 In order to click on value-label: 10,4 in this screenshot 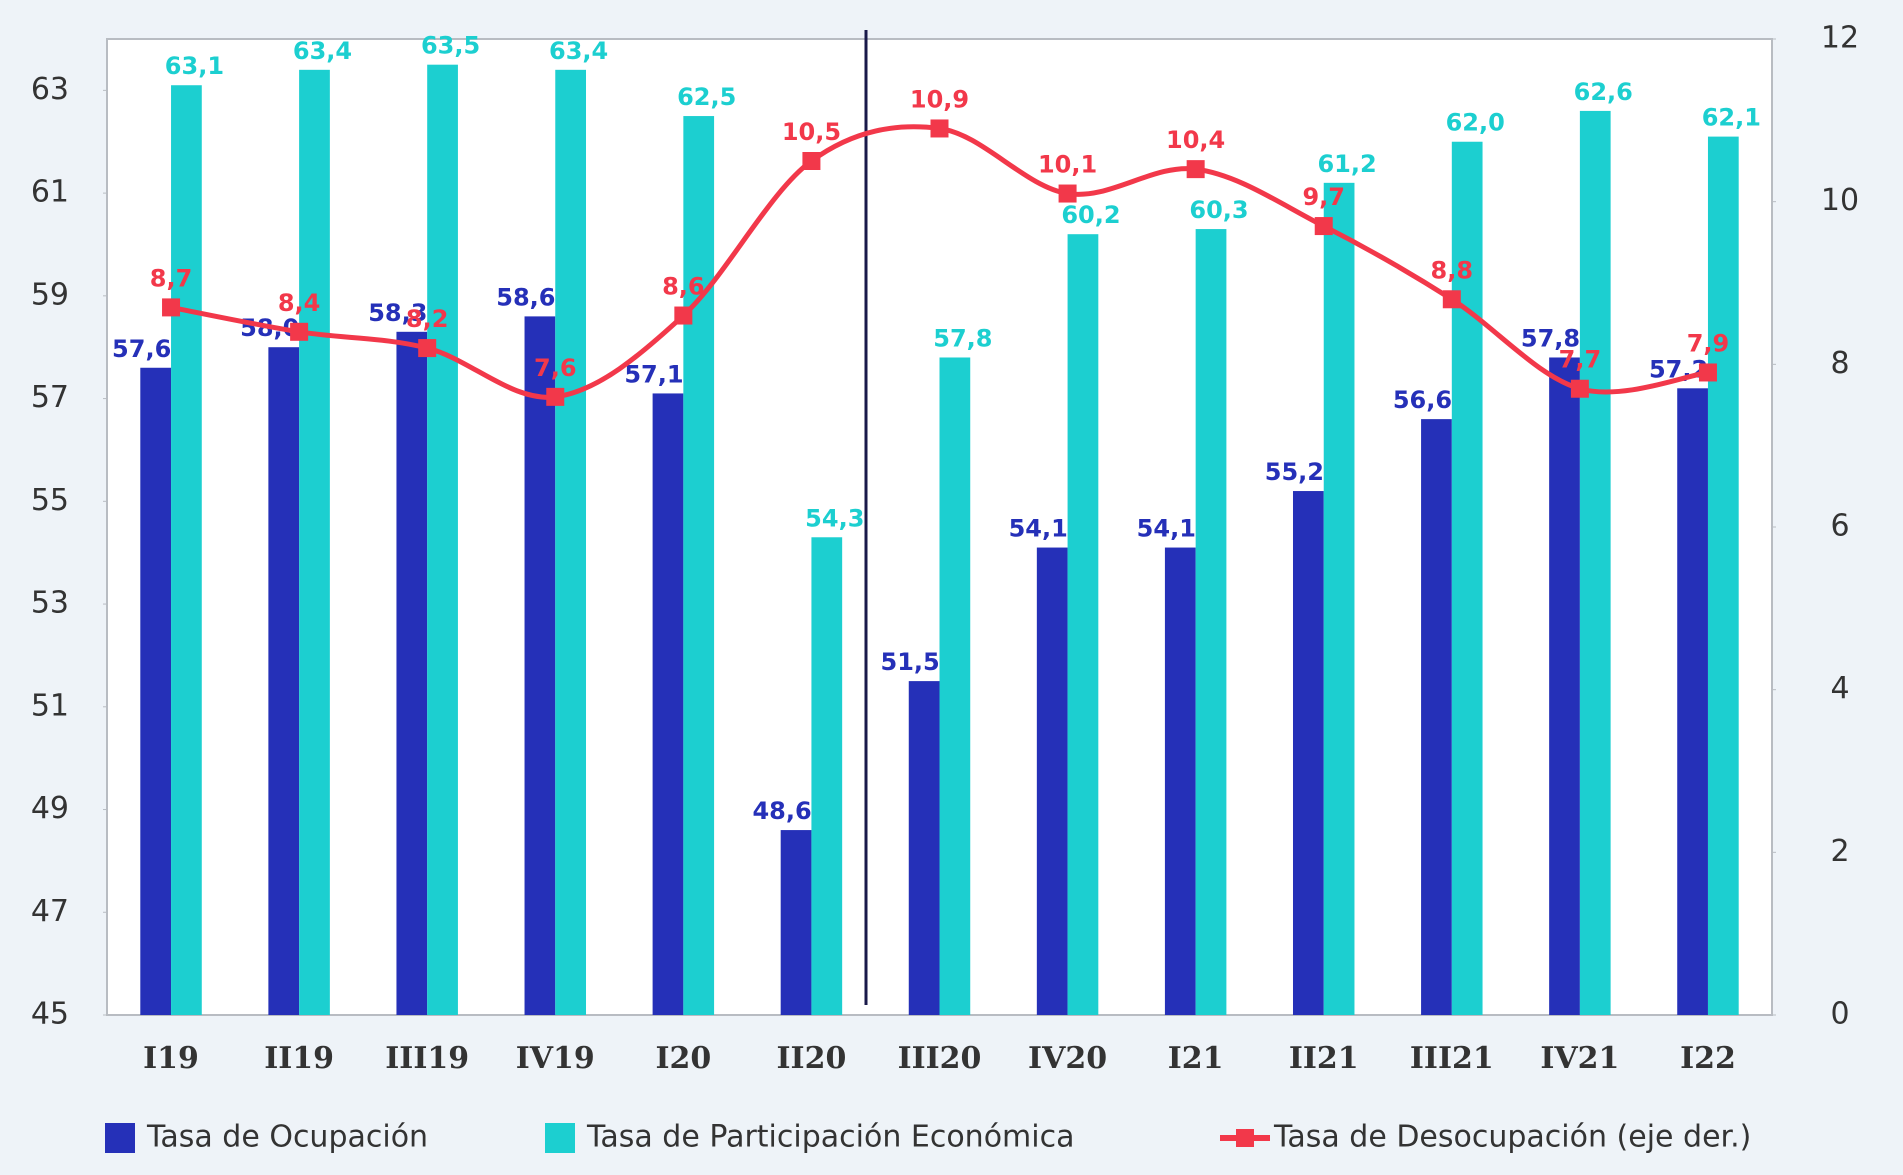, I will do `click(1195, 140)`.